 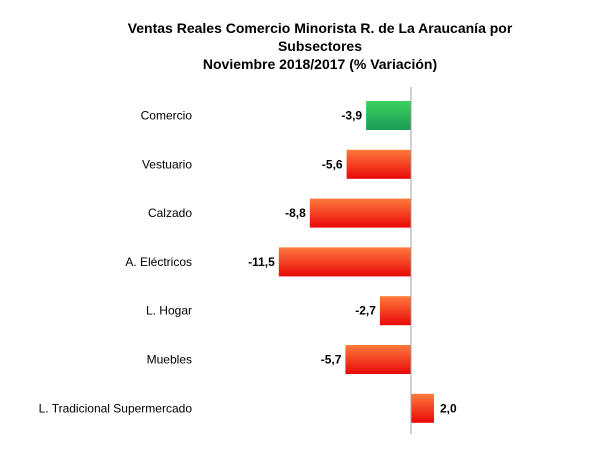 I want to click on value-label-4: -2,7, so click(x=365, y=311).